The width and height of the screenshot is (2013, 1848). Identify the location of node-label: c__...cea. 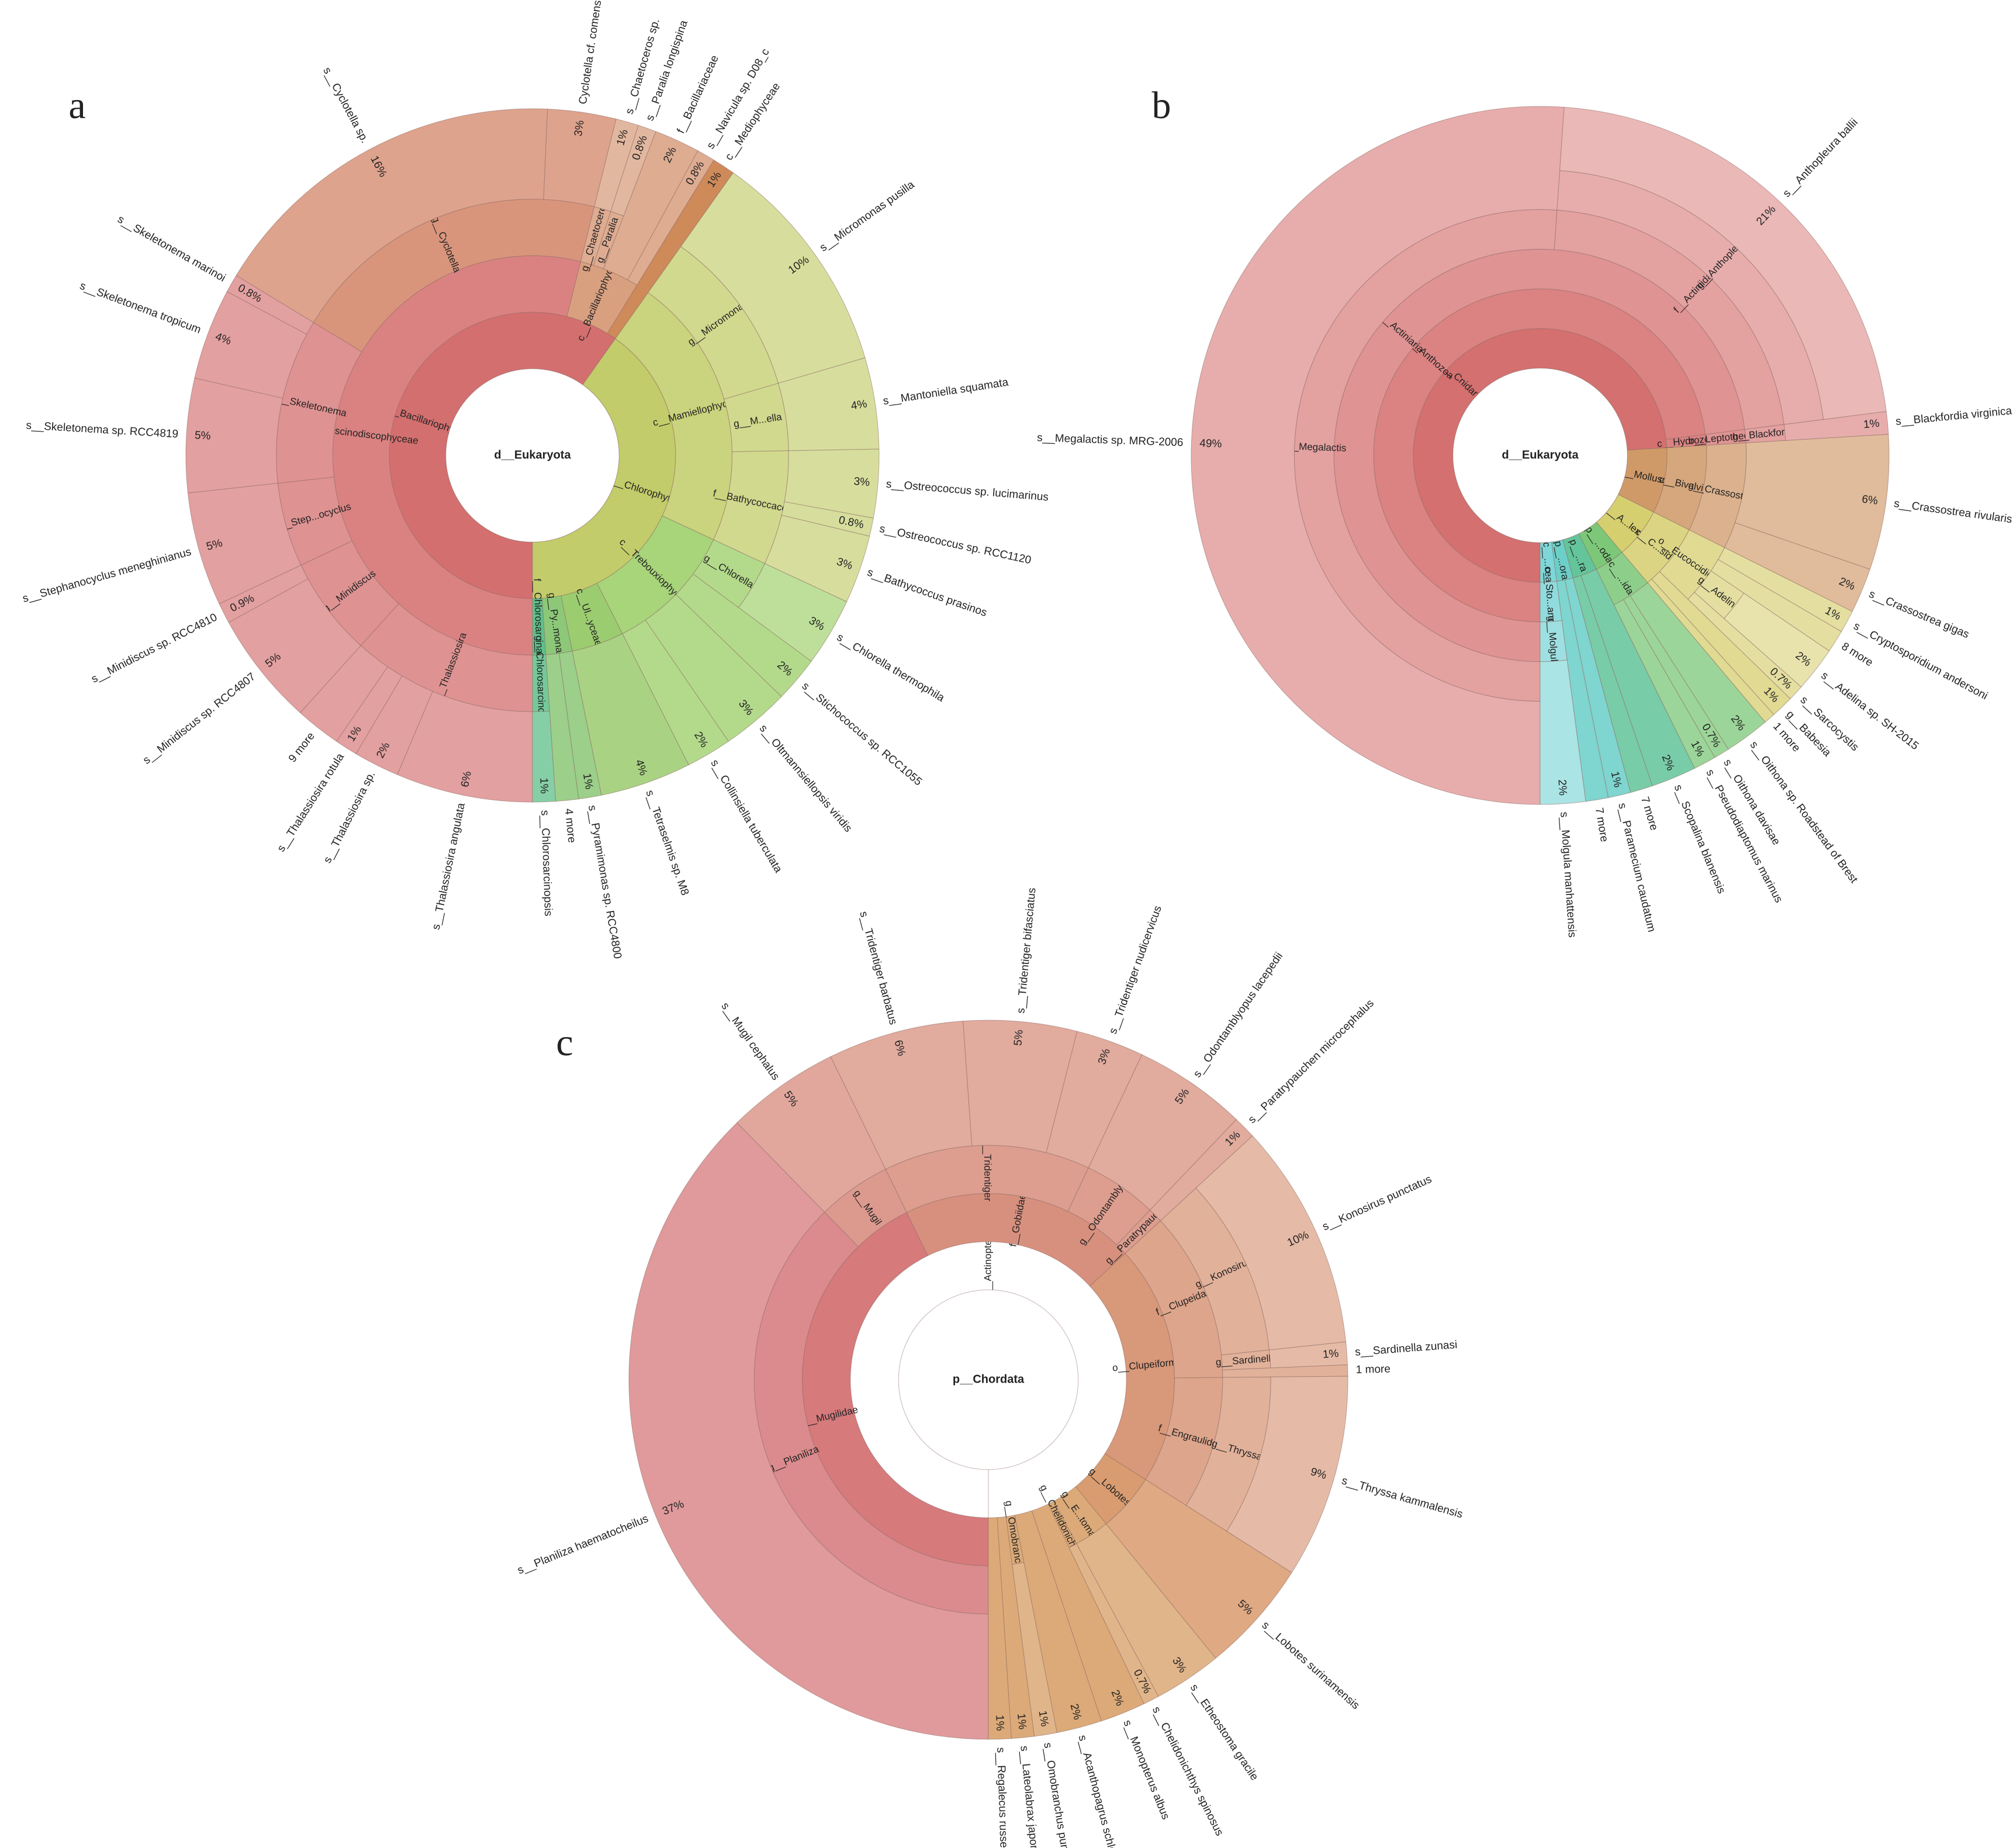
(1548, 562).